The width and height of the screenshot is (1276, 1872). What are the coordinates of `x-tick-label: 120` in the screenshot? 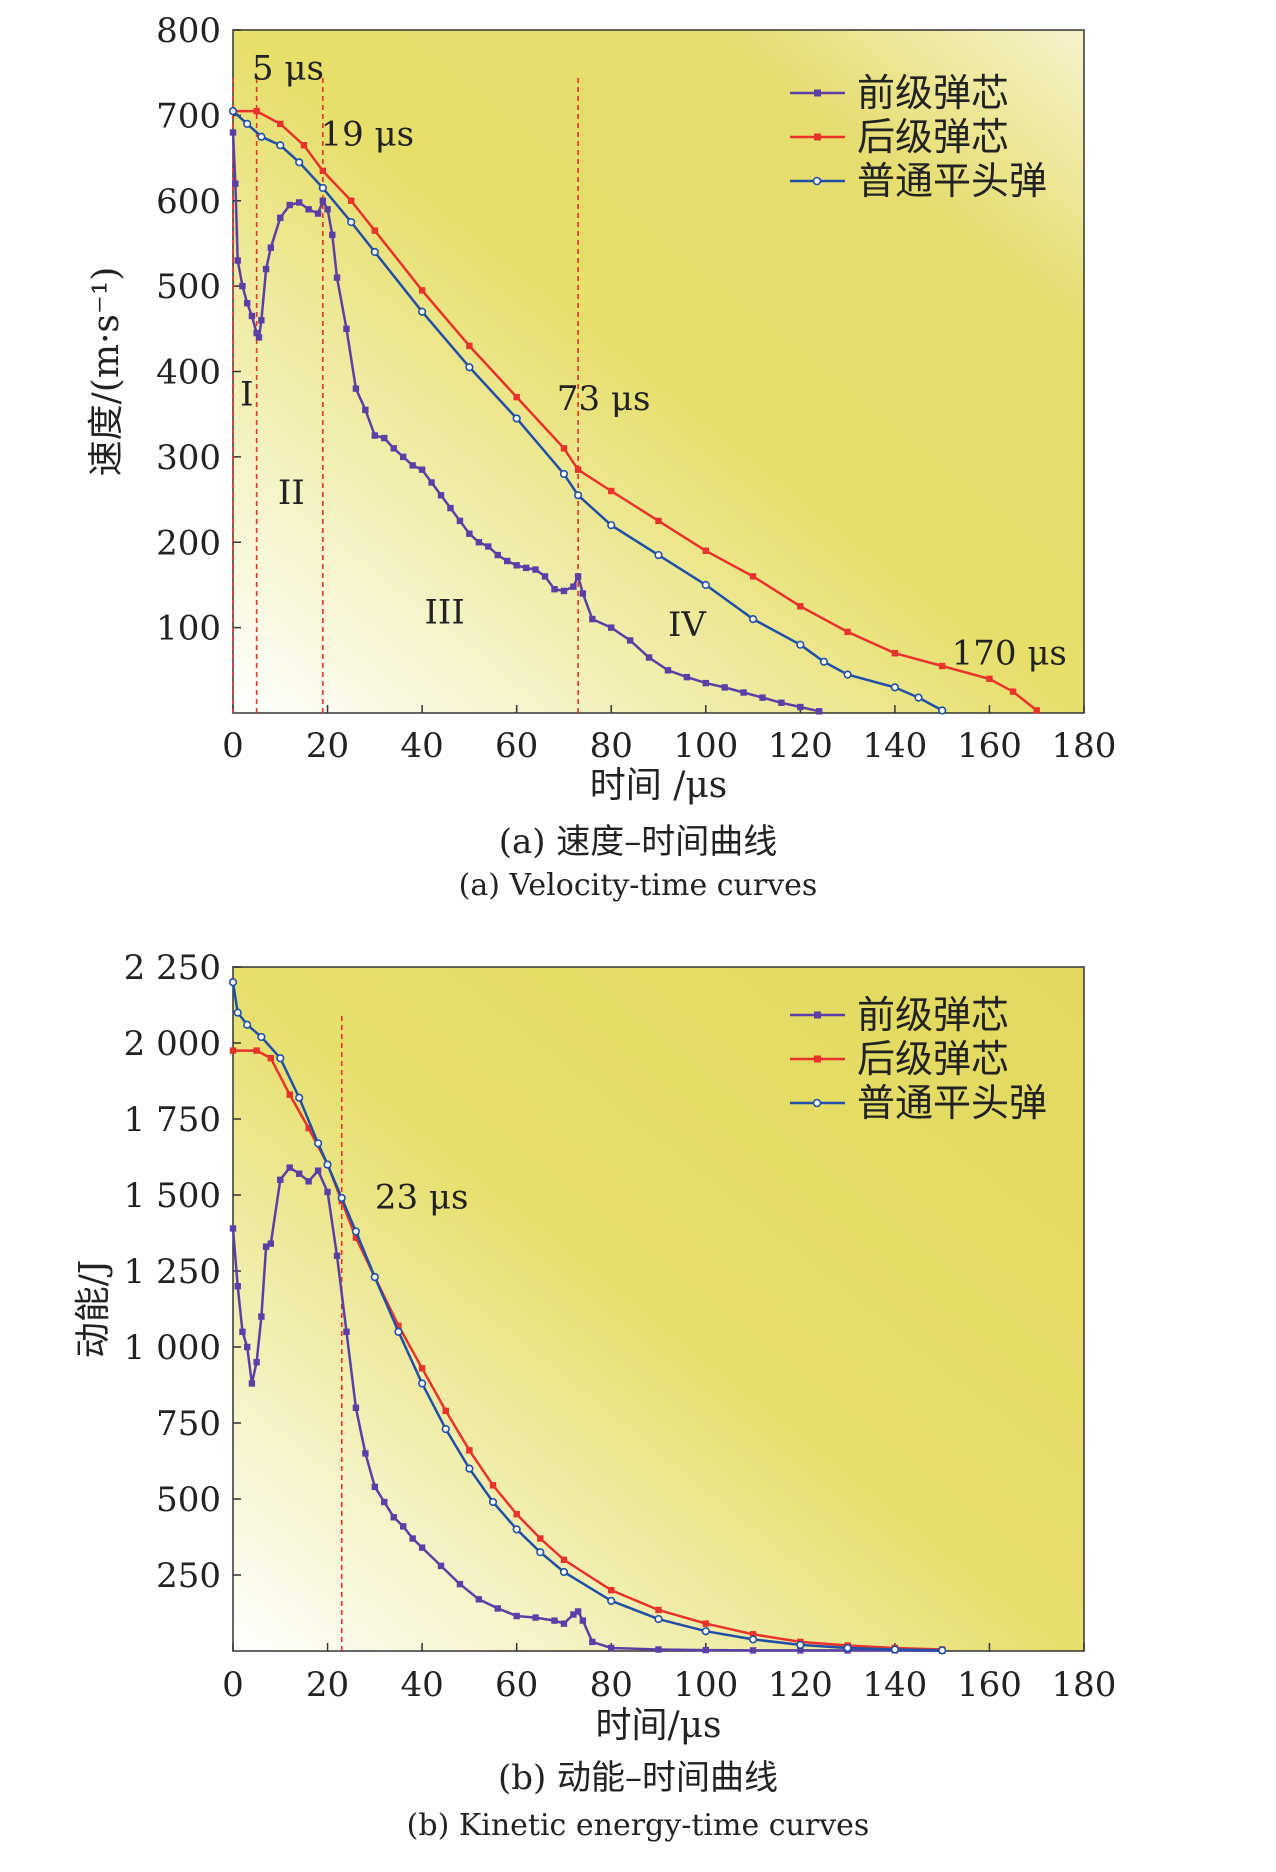 It's located at (800, 746).